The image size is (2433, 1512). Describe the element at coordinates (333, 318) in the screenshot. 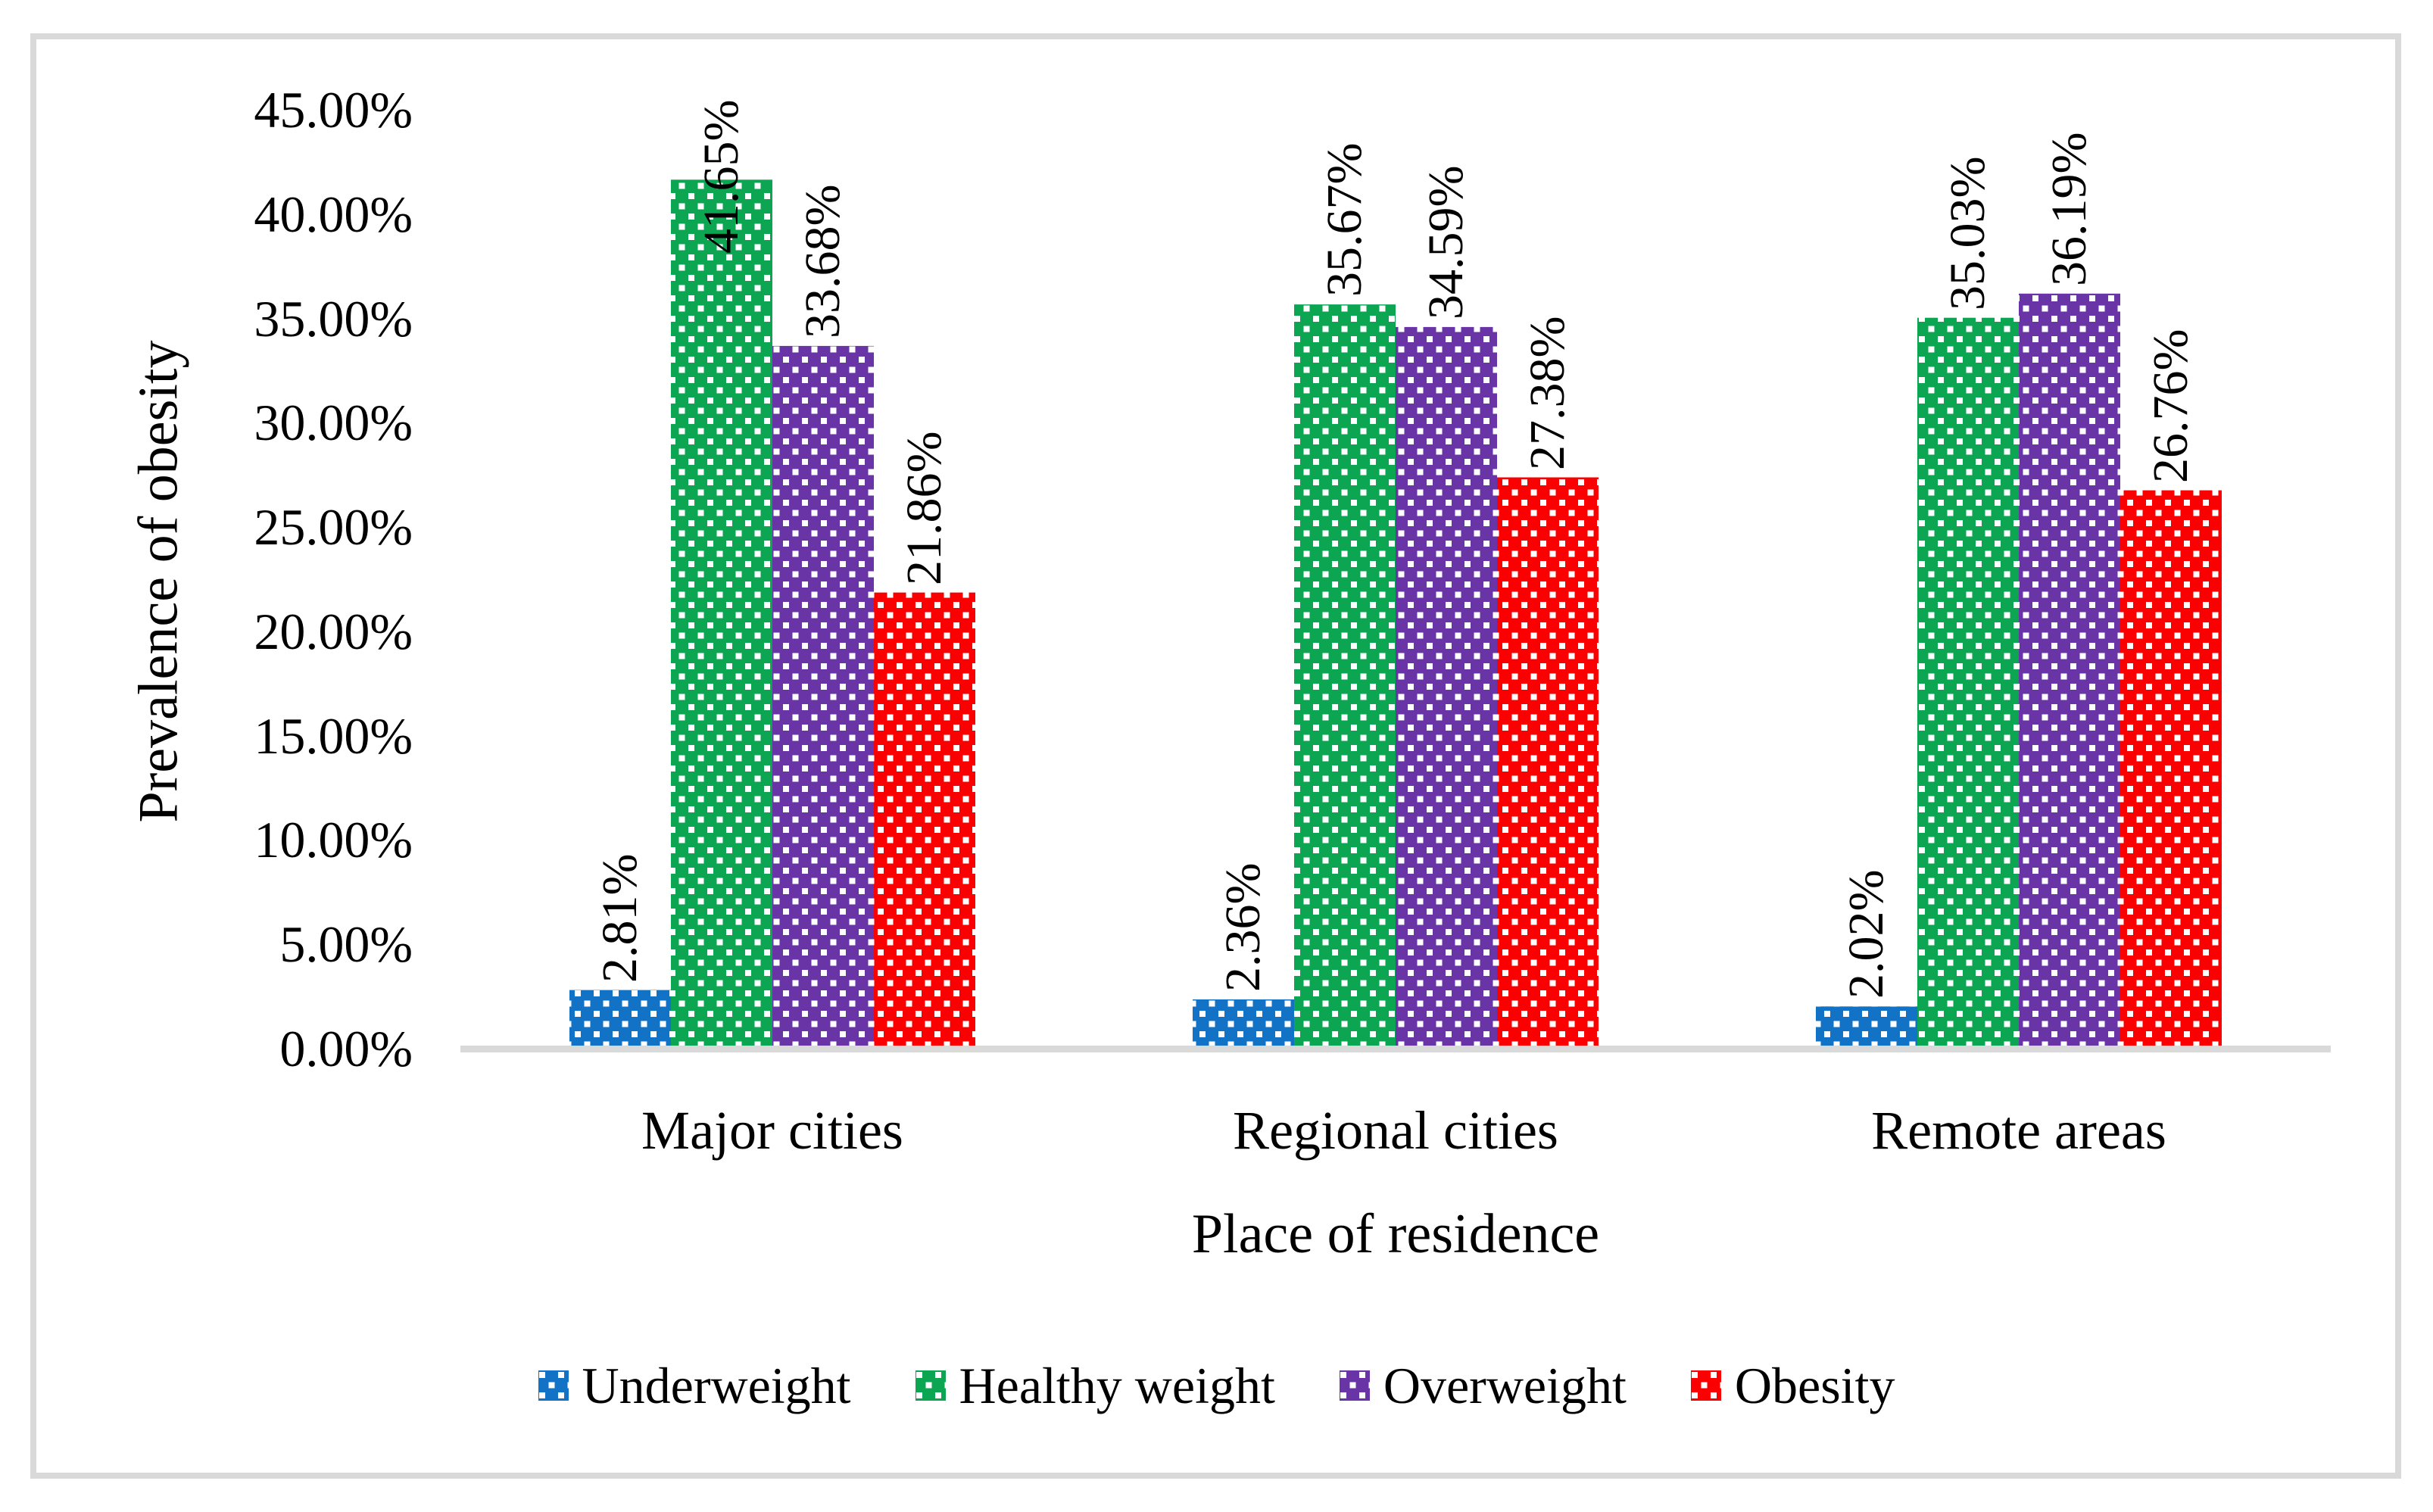

I see `y-tick-label-35.00pct: 35.00%` at that location.